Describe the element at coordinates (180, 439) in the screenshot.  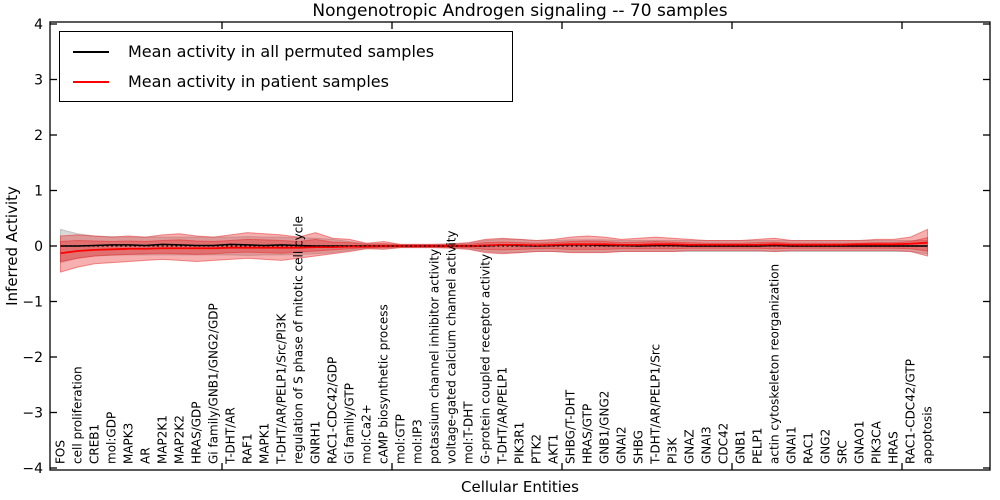
I see `x-category-label: MAP2K2` at that location.